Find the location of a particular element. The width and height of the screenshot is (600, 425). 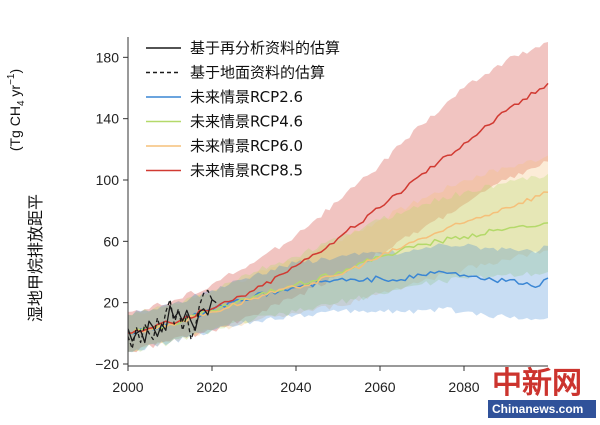

watermark: 中新网 Chinanews.com is located at coordinates (542, 392).